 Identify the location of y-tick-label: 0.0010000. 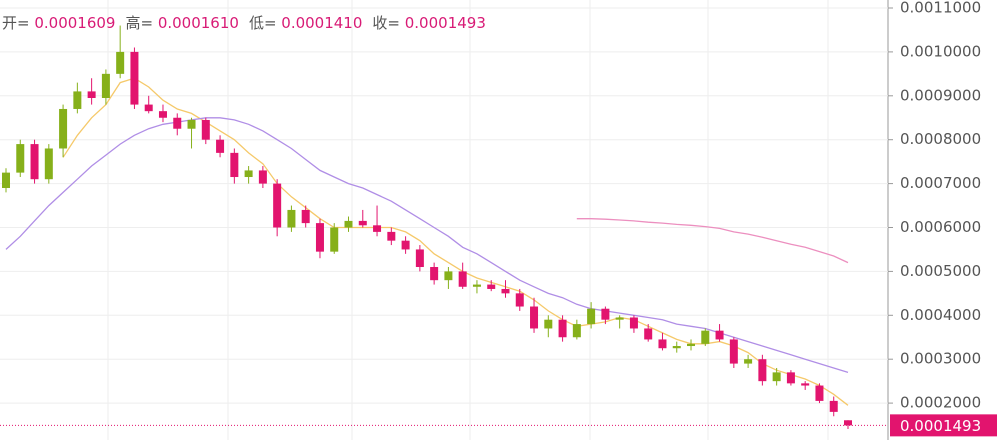
(940, 51).